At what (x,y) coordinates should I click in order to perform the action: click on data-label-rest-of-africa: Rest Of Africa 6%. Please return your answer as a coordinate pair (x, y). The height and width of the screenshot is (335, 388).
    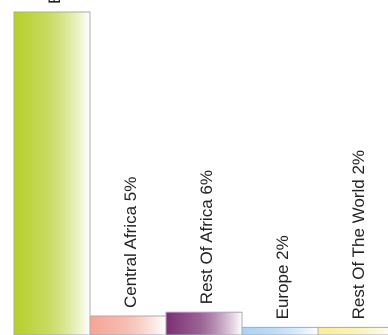
    Looking at the image, I should click on (206, 237).